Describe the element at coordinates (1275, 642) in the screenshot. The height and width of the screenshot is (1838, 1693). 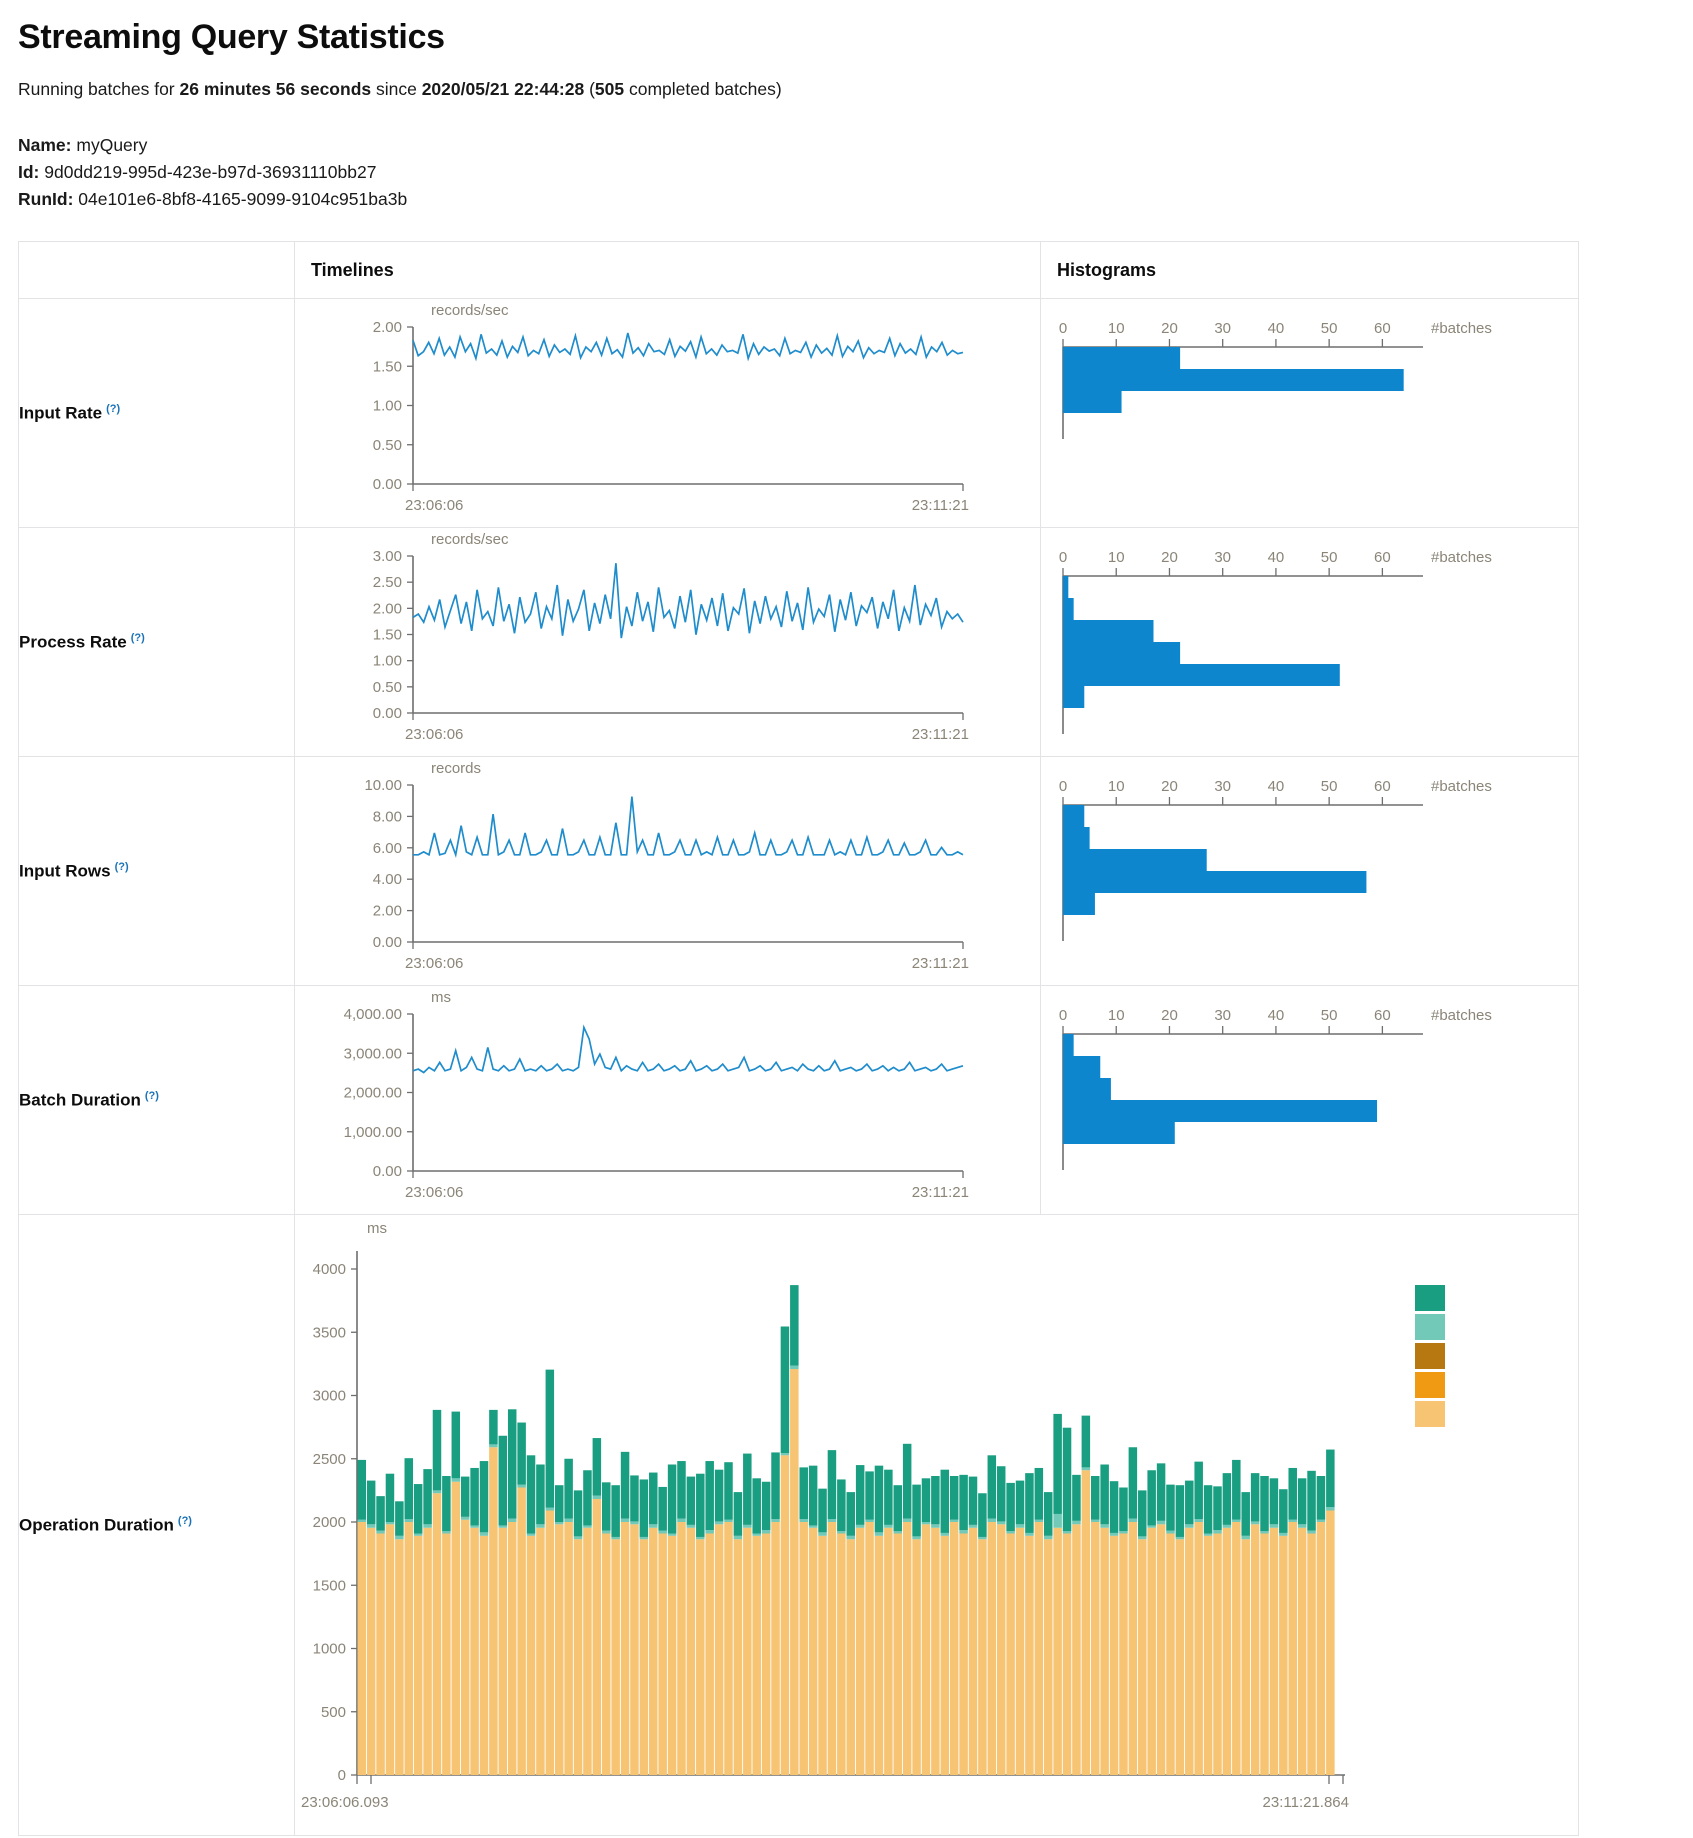
I see `histogram-chart: 0 10 20 30 40 50 60 #batches` at that location.